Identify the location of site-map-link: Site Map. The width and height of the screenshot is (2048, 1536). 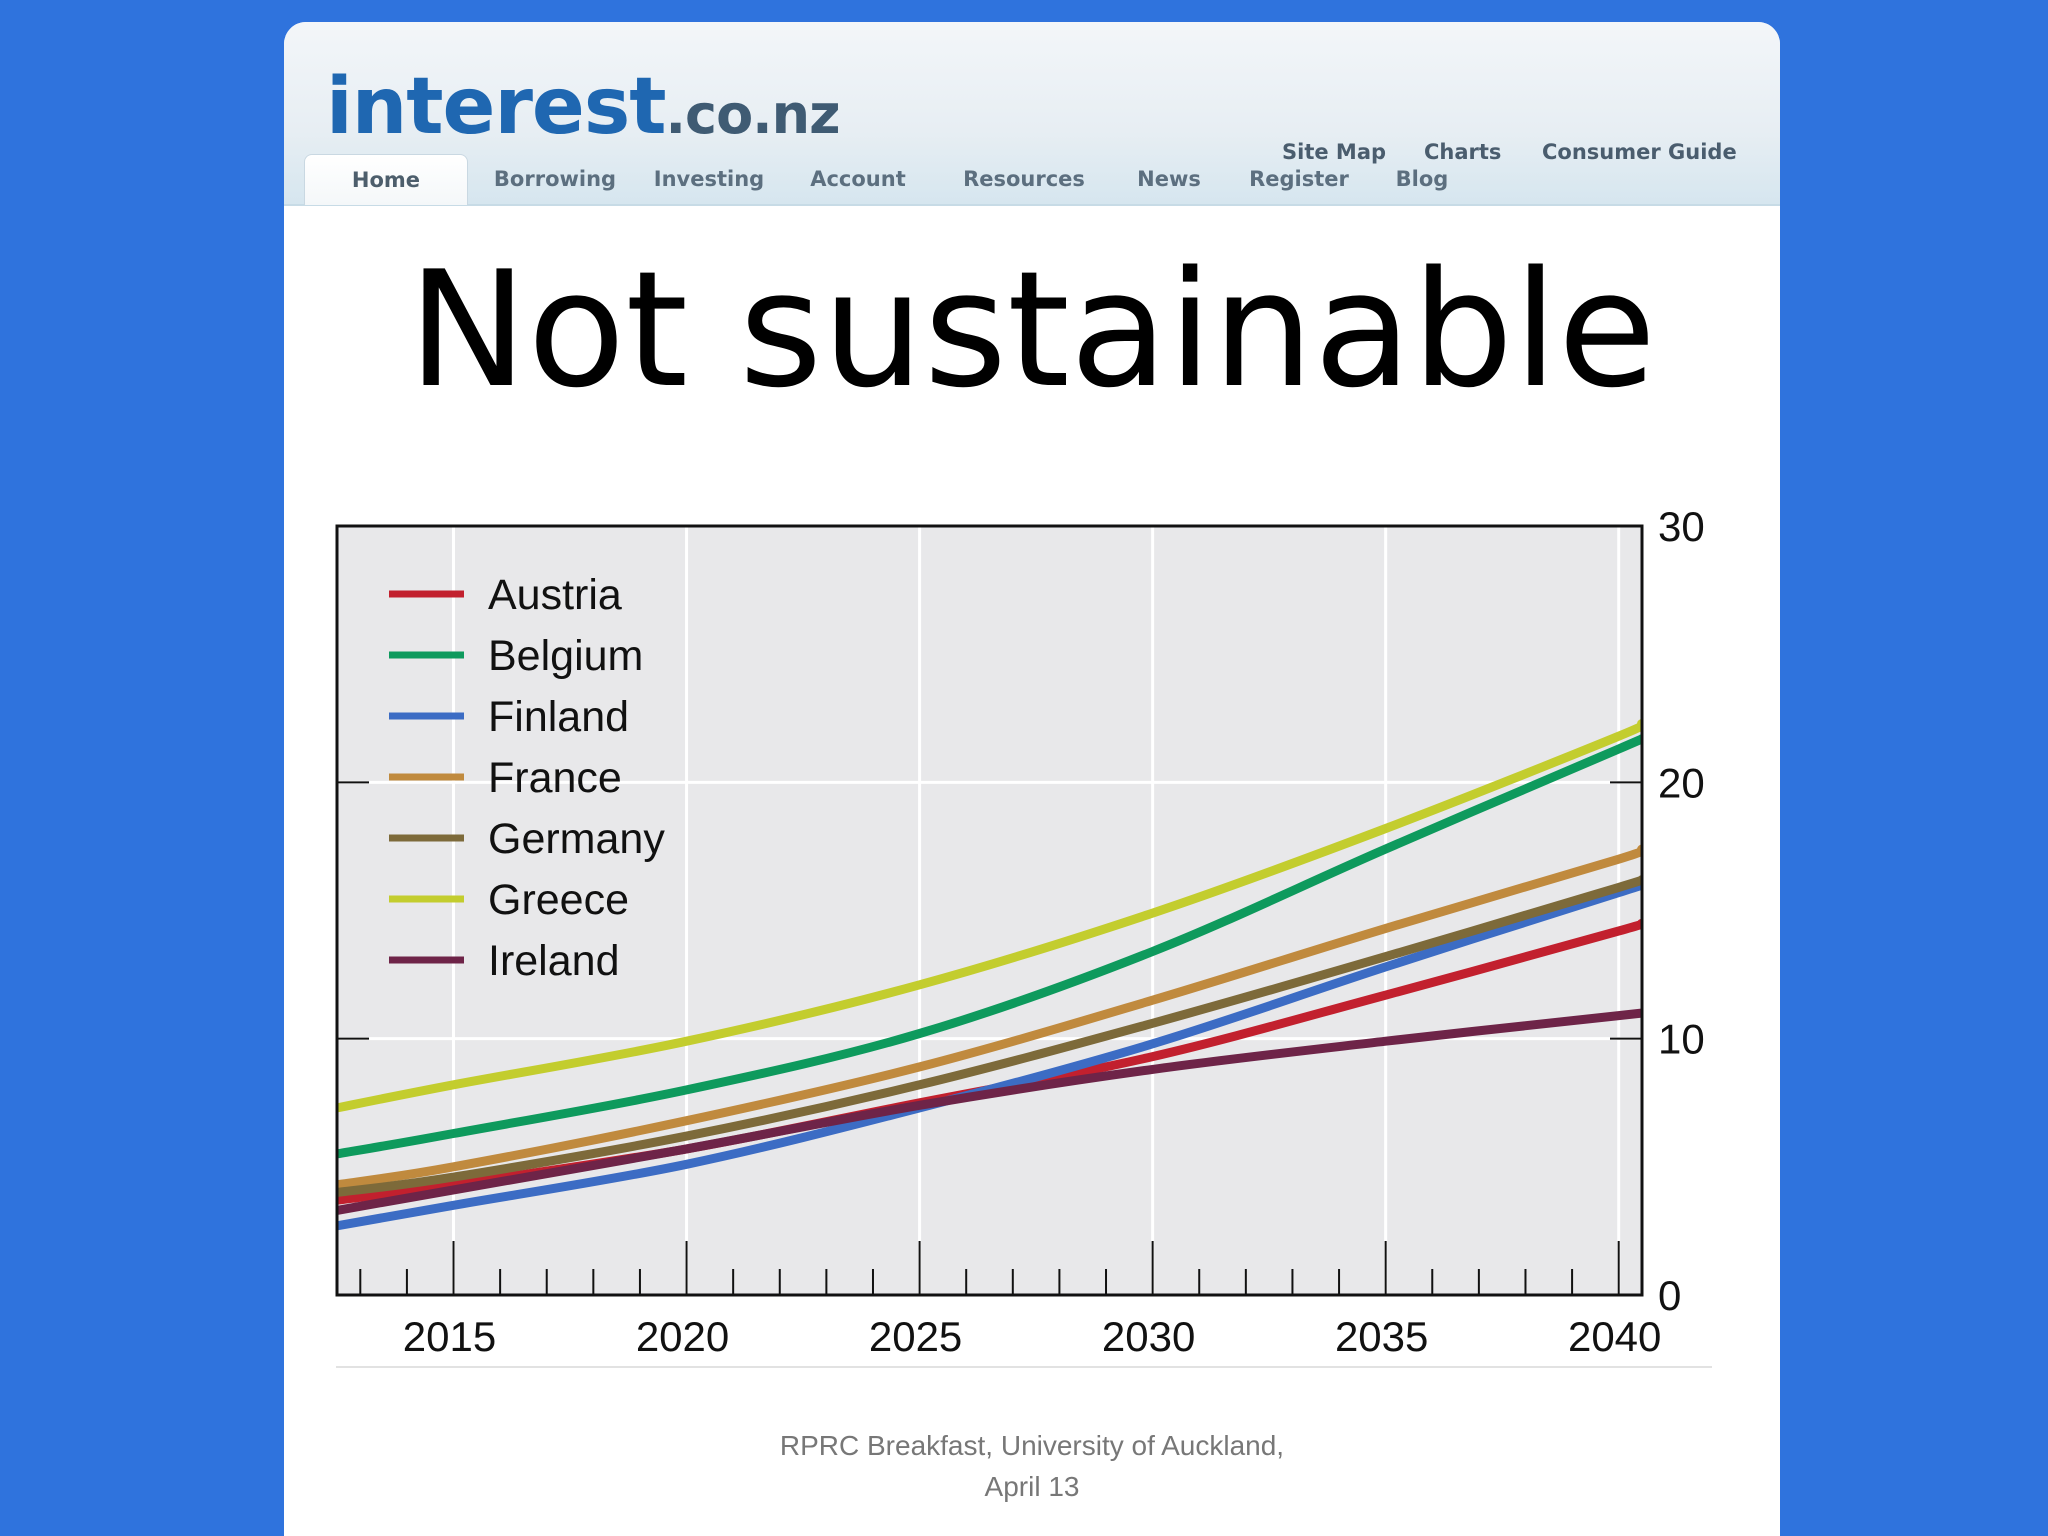
(1334, 152).